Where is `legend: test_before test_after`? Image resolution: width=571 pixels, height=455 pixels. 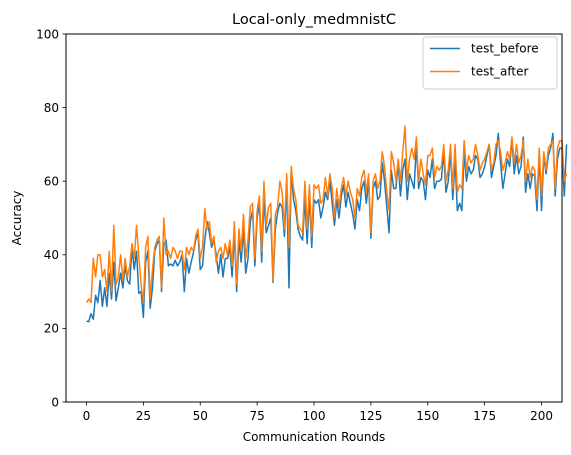
legend: test_before test_after is located at coordinates (490, 63).